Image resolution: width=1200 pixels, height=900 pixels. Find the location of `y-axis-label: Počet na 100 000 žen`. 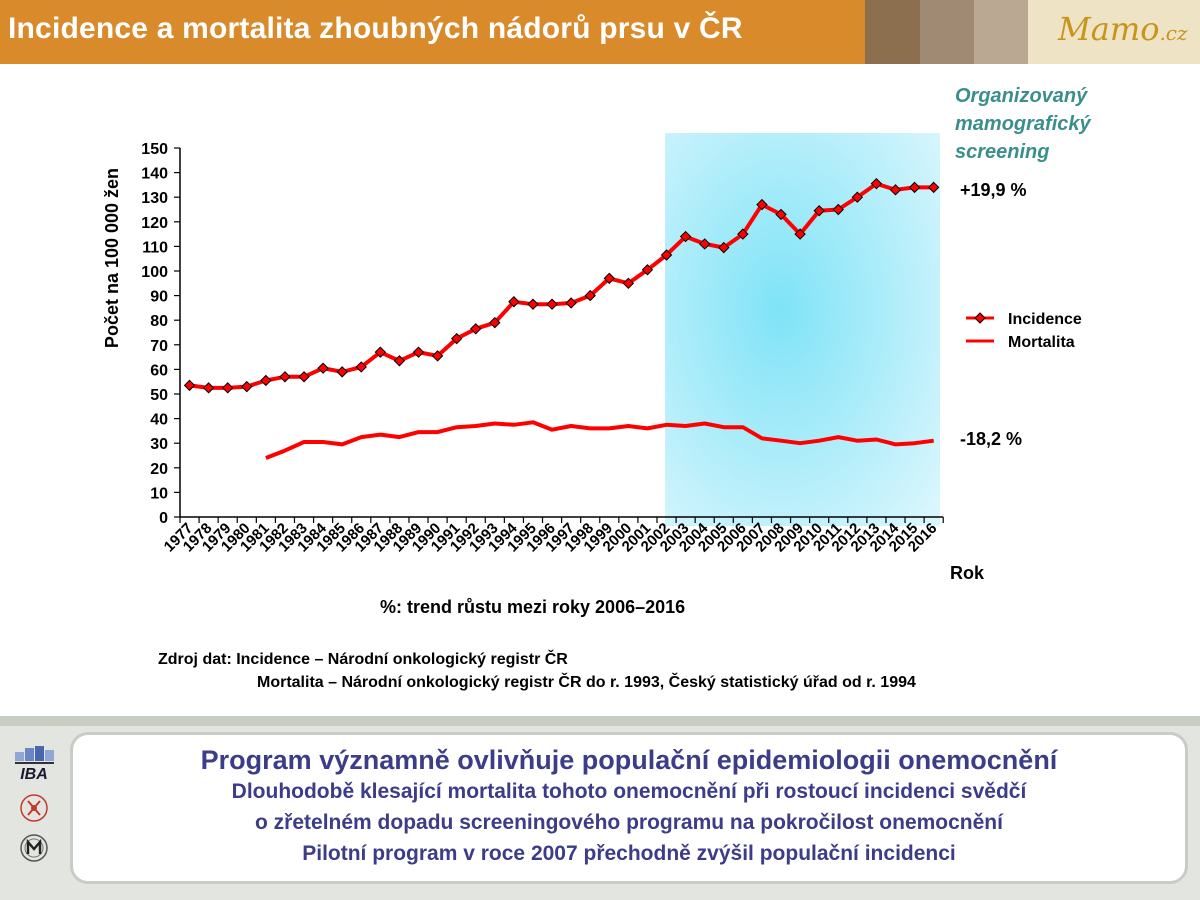

y-axis-label: Počet na 100 000 žen is located at coordinates (112, 258).